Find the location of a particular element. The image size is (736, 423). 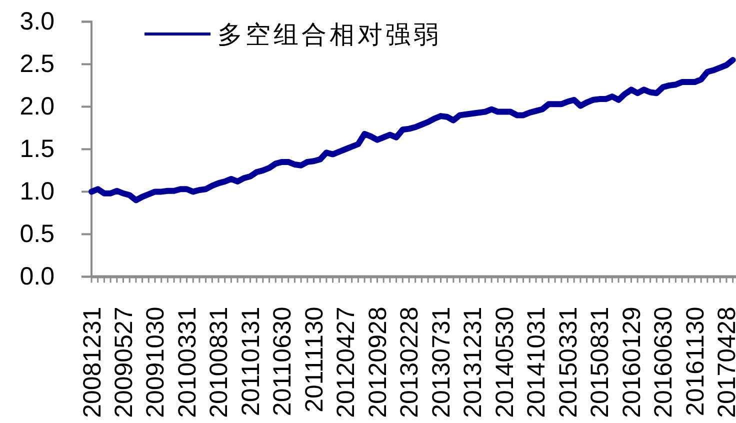

x-tick-label: 20141031 is located at coordinates (536, 362).